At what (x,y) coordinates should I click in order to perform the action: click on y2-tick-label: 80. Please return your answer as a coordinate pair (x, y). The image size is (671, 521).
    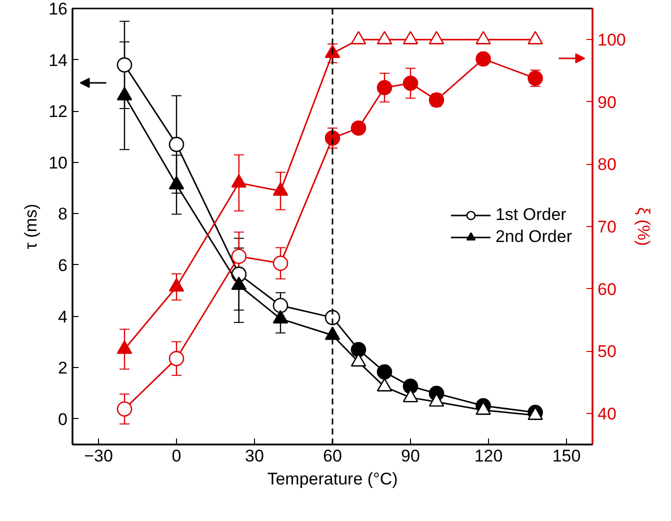
    Looking at the image, I should click on (607, 164).